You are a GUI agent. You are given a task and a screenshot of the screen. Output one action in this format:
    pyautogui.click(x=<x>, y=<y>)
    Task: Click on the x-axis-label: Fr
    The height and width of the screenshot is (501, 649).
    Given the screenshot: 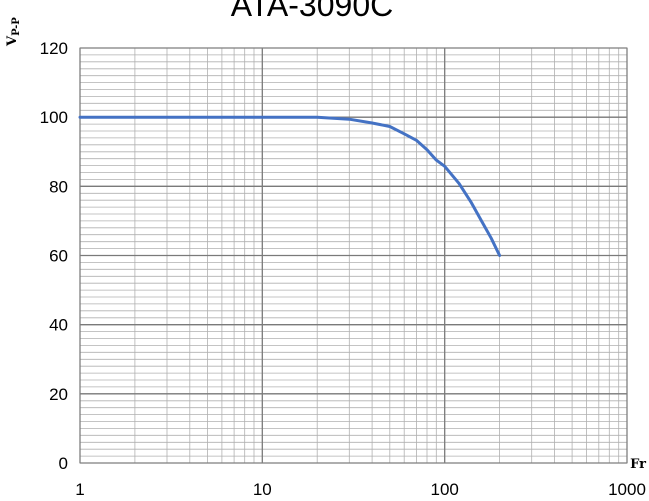 What is the action you would take?
    pyautogui.click(x=638, y=464)
    